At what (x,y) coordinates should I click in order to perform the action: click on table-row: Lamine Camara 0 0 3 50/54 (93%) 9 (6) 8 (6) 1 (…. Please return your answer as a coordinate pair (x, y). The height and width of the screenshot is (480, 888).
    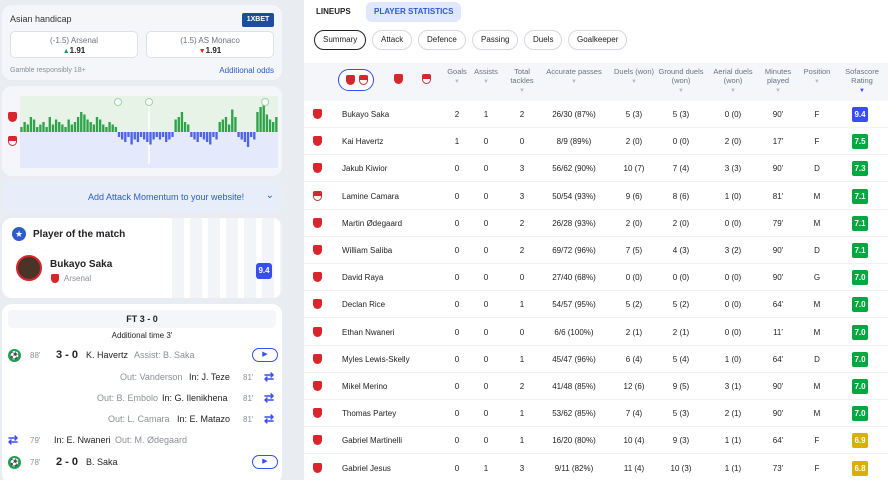
    Looking at the image, I should click on (596, 196).